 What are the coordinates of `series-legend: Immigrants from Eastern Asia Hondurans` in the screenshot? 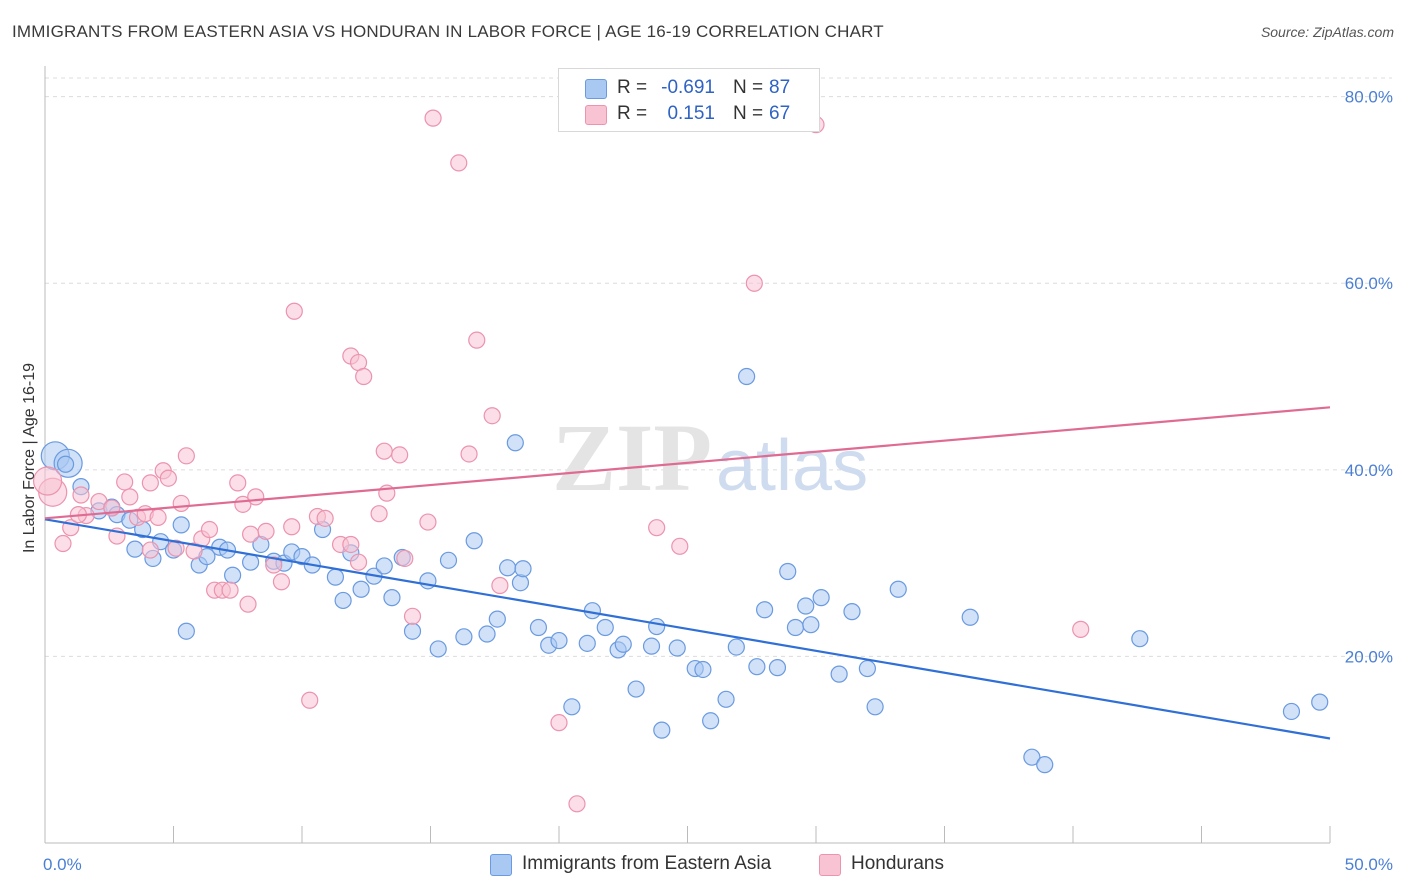 It's located at (703, 865).